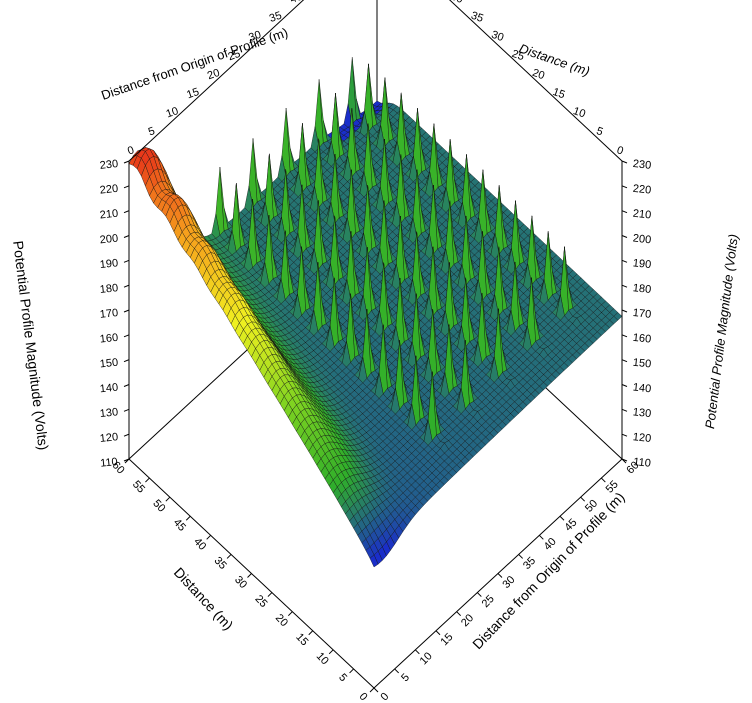 This screenshot has width=752, height=703. What do you see at coordinates (131, 150) in the screenshot?
I see `profile-tick-label-top-left: 0` at bounding box center [131, 150].